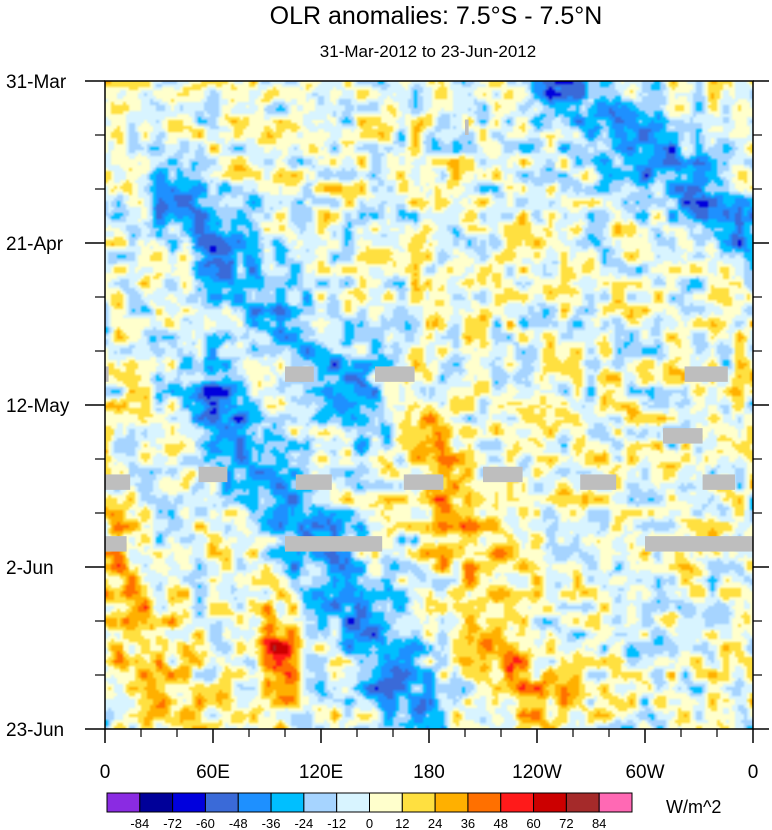 The width and height of the screenshot is (772, 830). Describe the element at coordinates (428, 51) in the screenshot. I see `chart-subtitle: 31-Mar-2012 to 23-Jun-2012` at that location.